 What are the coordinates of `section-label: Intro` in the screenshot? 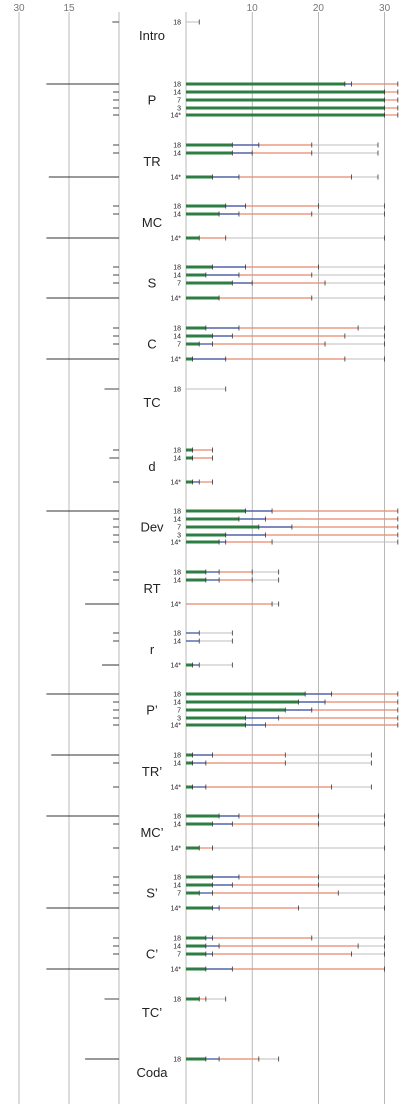 It's located at (152, 35).